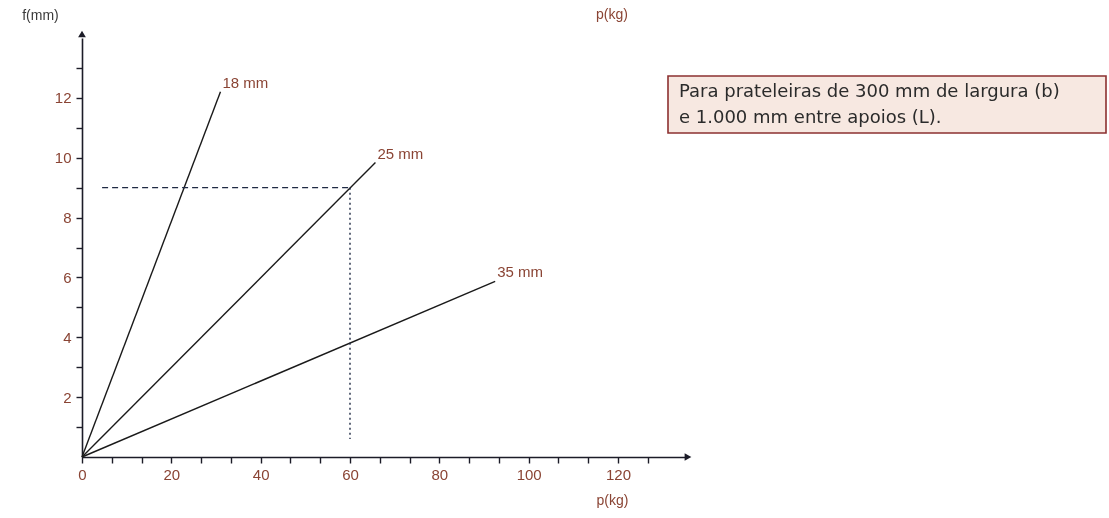 Image resolution: width=1109 pixels, height=518 pixels. I want to click on y-tick-label: 4, so click(67, 337).